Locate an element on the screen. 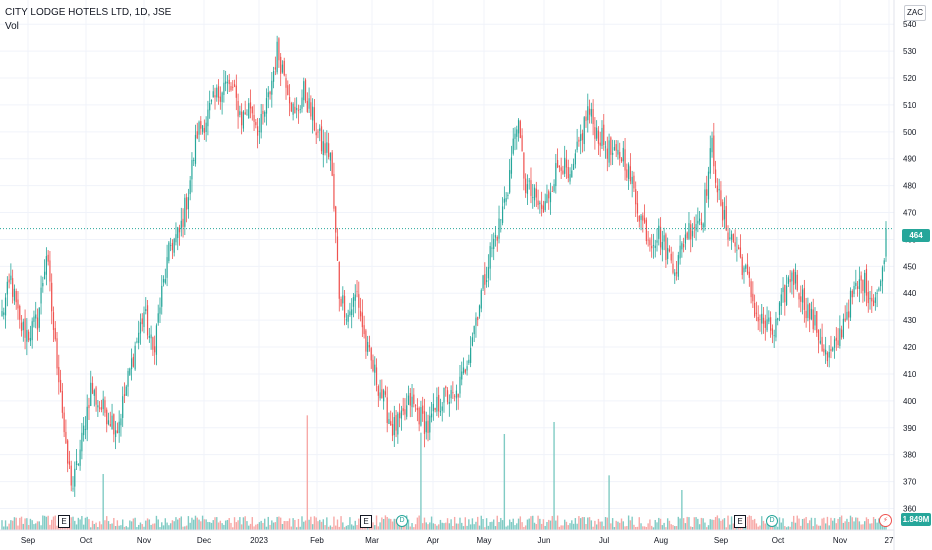 Image resolution: width=932 pixels, height=550 pixels. volume-indicator-label: Vol is located at coordinates (12, 26).